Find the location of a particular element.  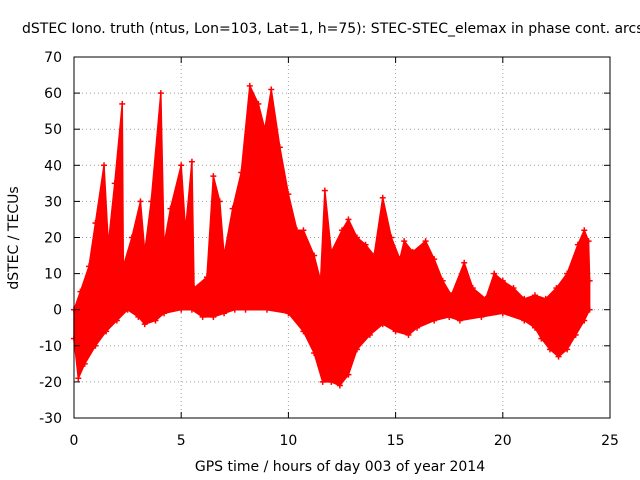

y-tick-label: 70 is located at coordinates (53, 58).